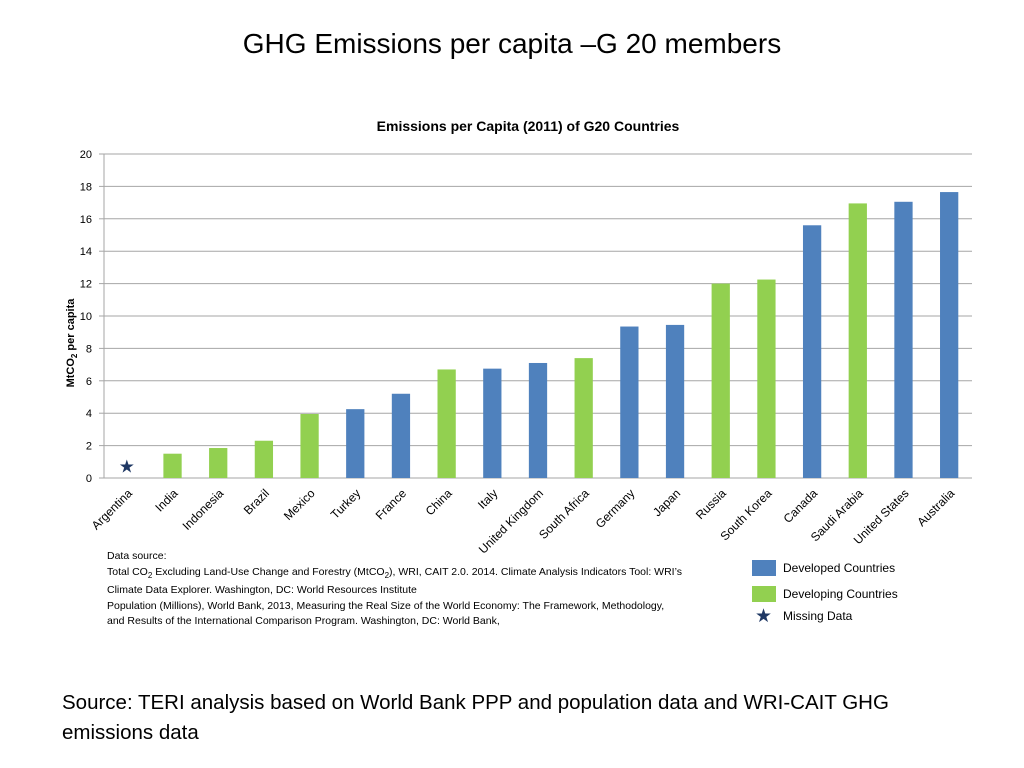 The image size is (1024, 768). Describe the element at coordinates (391, 504) in the screenshot. I see `x-tick-label: France` at that location.